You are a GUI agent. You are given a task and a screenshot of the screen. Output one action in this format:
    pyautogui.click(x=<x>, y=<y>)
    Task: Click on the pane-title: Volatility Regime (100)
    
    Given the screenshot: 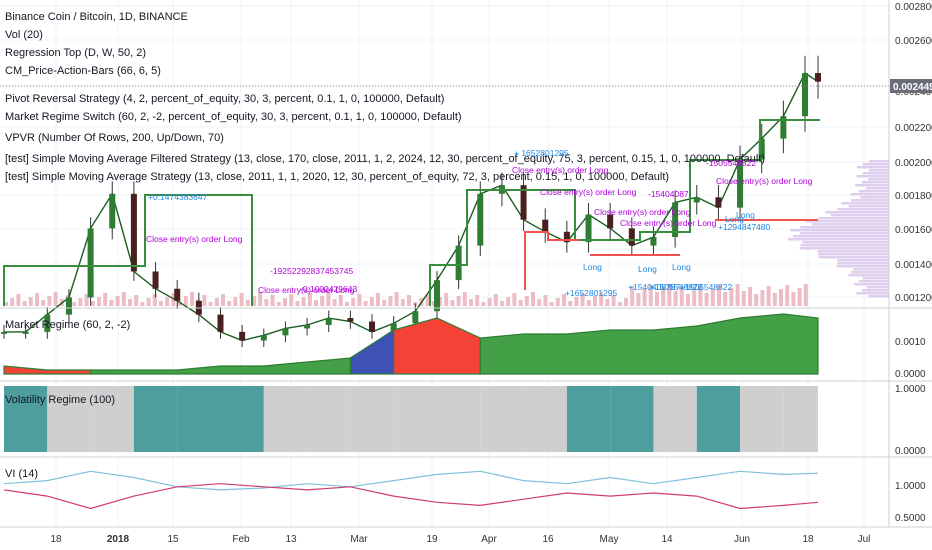 What is the action you would take?
    pyautogui.click(x=60, y=400)
    